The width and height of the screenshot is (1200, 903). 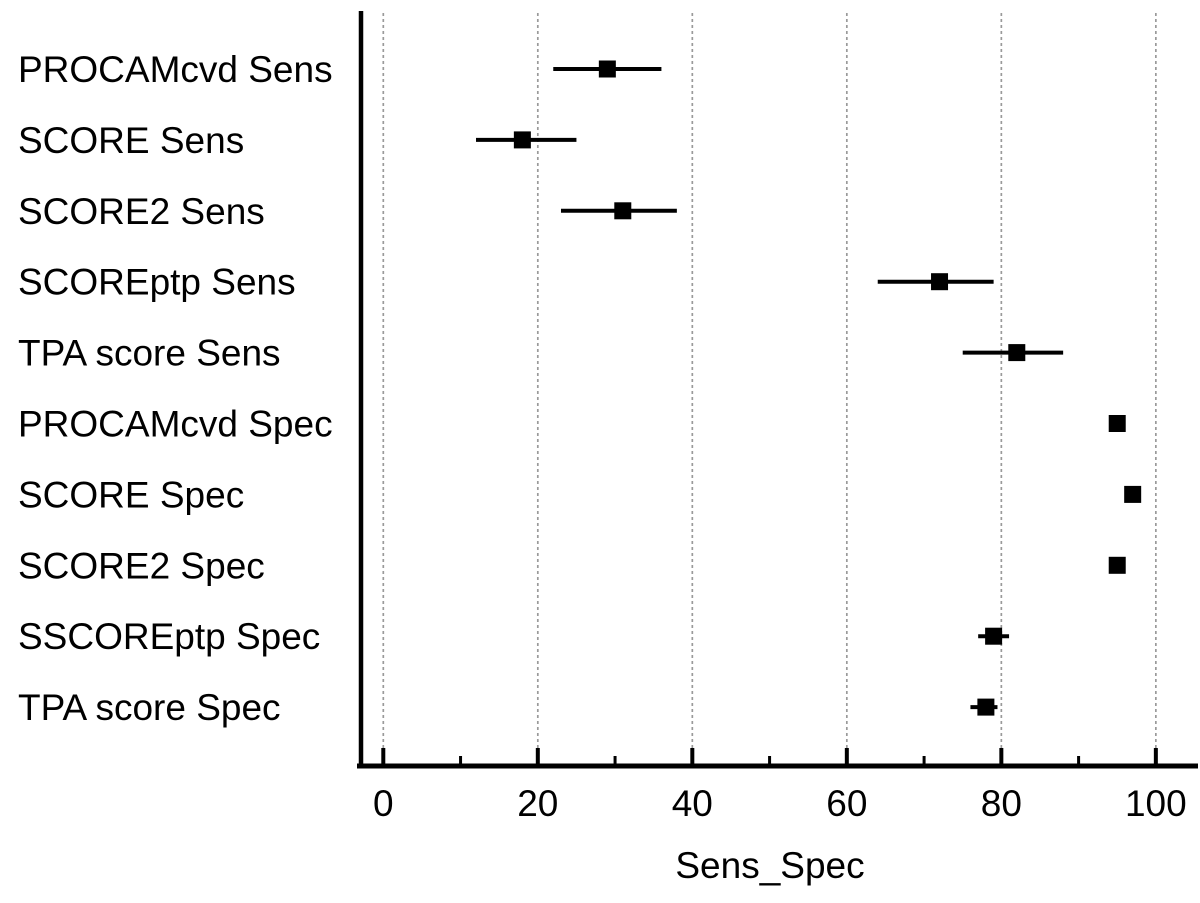 I want to click on x-axis-tick-label: 80, so click(x=1001, y=803).